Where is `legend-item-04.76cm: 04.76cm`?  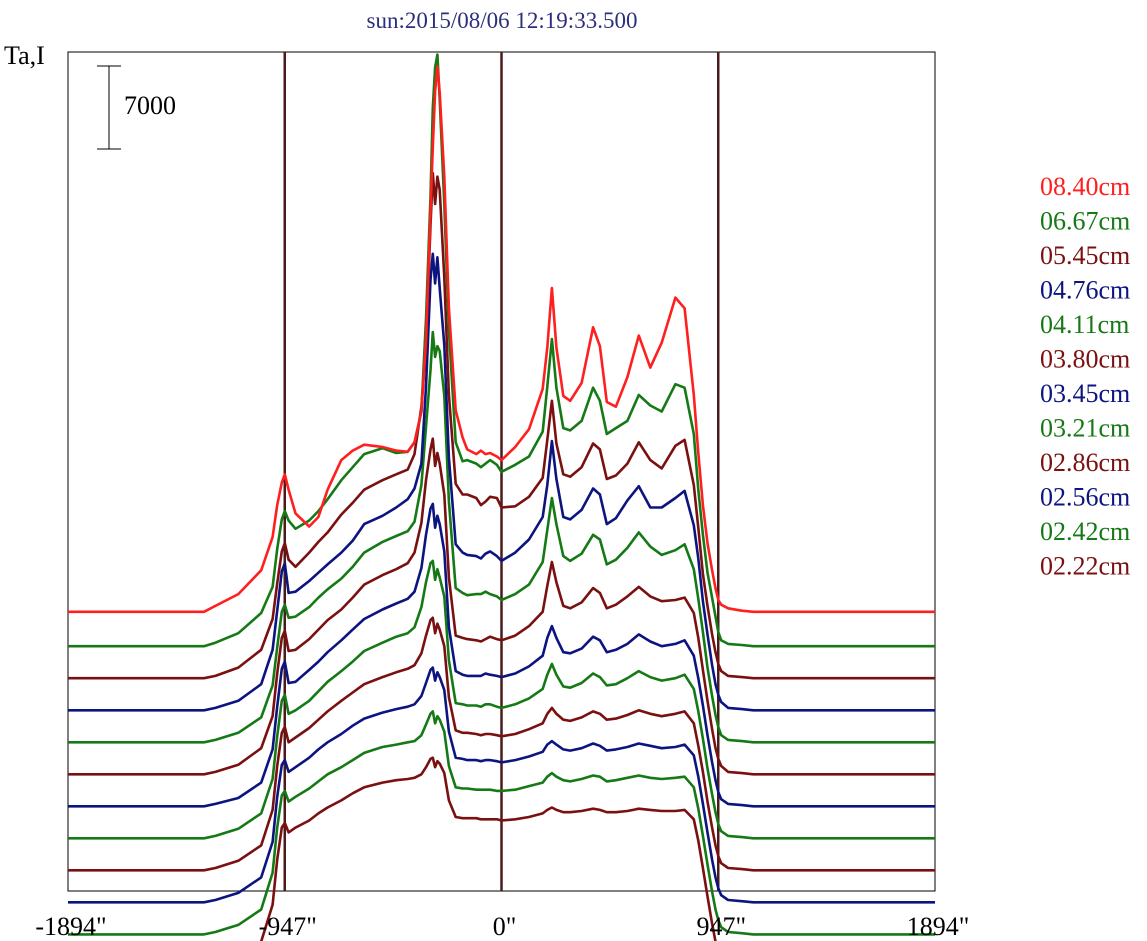 legend-item-04.76cm: 04.76cm is located at coordinates (1085, 290).